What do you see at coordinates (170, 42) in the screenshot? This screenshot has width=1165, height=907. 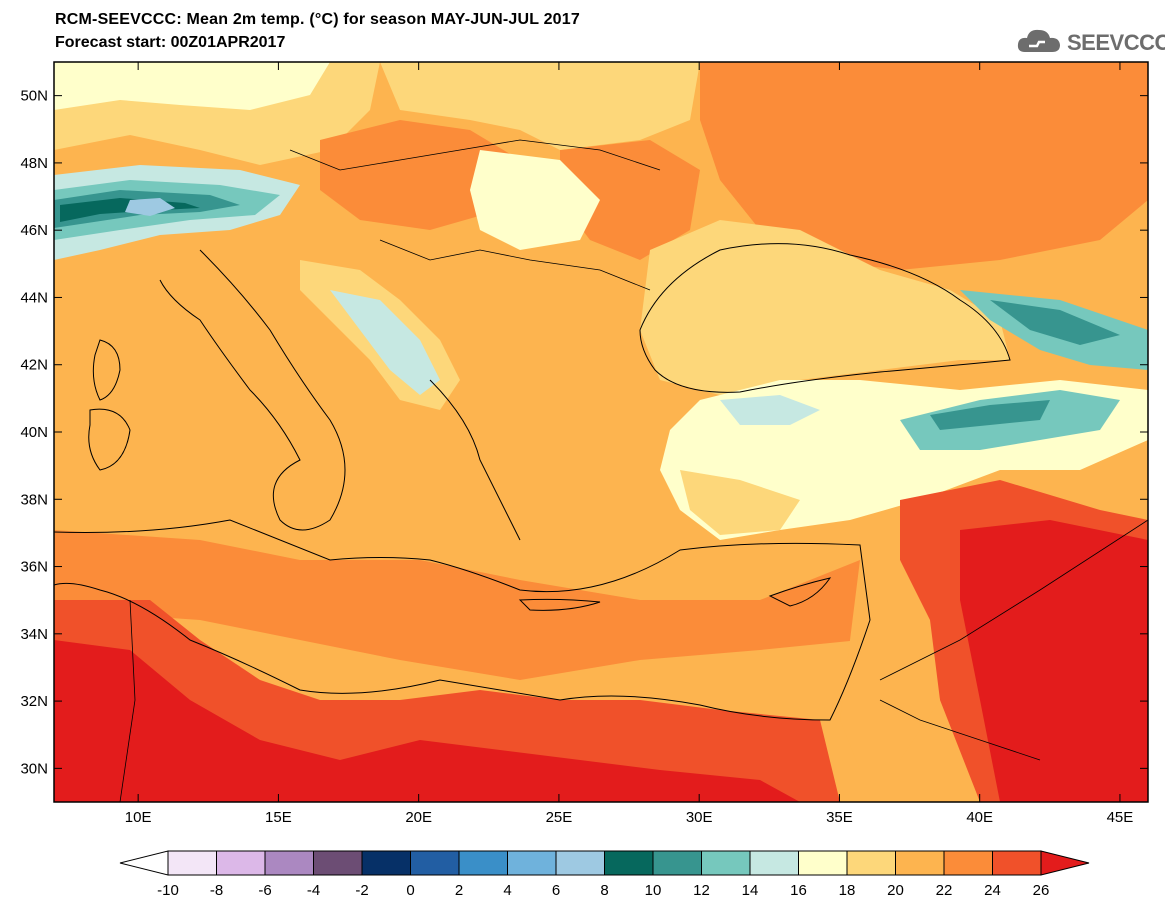 I see `forecast-start-subtitle: Forecast start: 00Z01APR2017` at bounding box center [170, 42].